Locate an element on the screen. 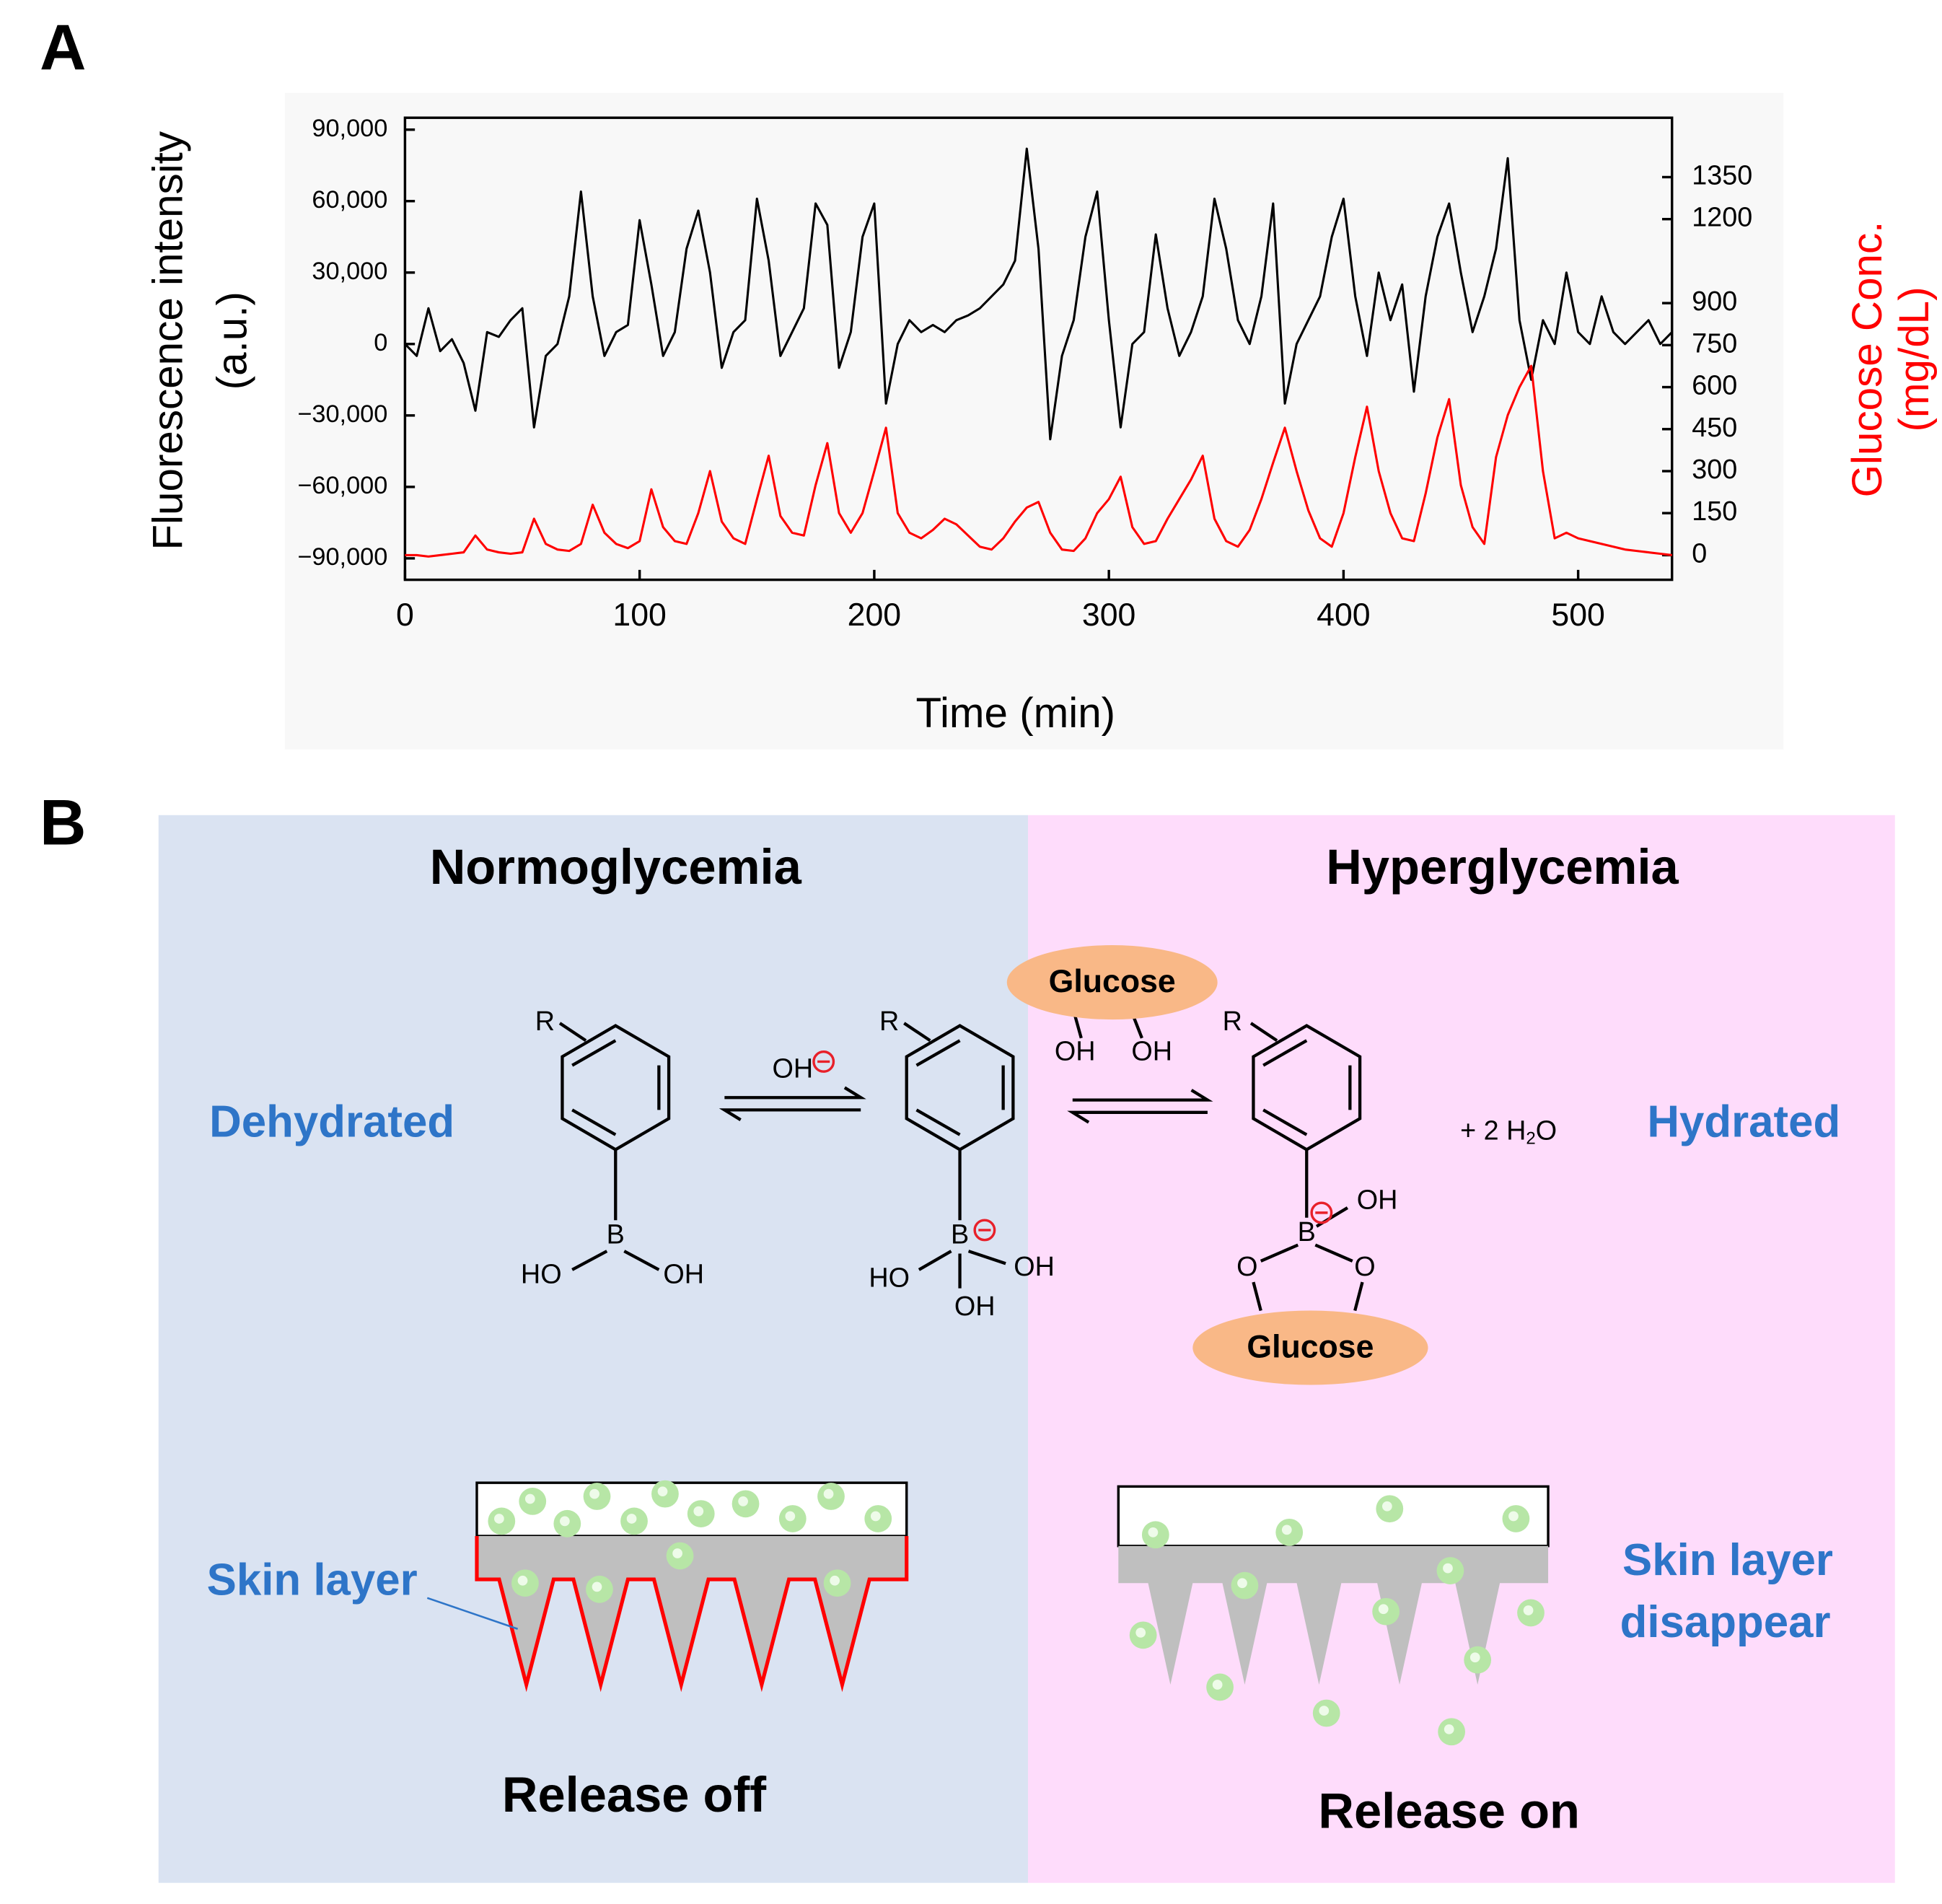 This screenshot has width=1942, height=1904. drug-particles is located at coordinates (1016, 1613).